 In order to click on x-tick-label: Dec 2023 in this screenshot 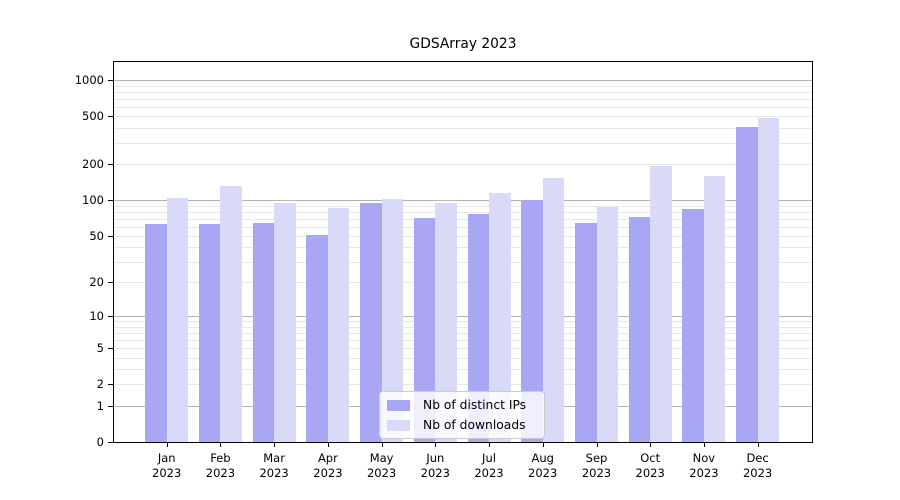, I will do `click(757, 465)`.